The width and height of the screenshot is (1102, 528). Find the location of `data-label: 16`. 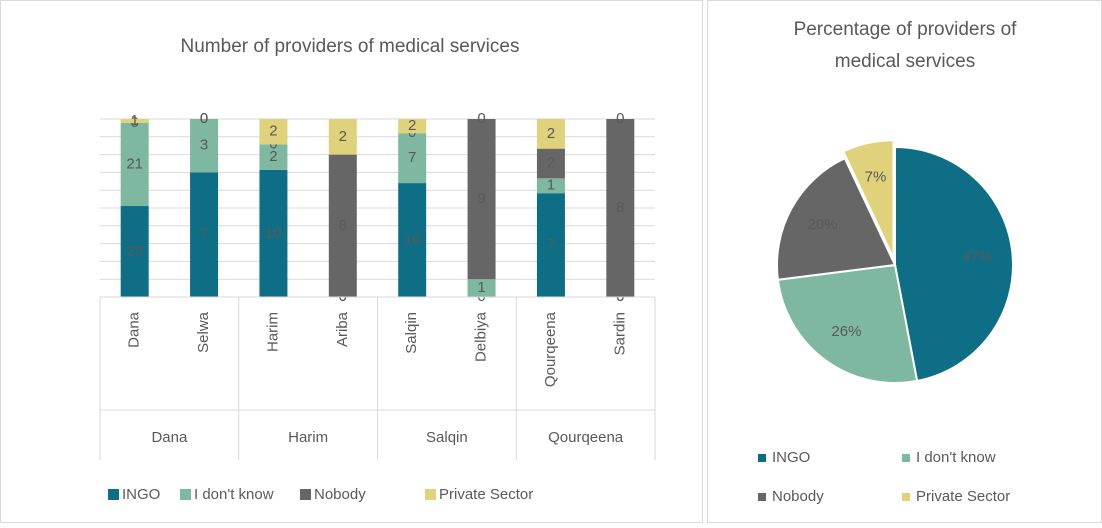

data-label: 16 is located at coordinates (412, 239).